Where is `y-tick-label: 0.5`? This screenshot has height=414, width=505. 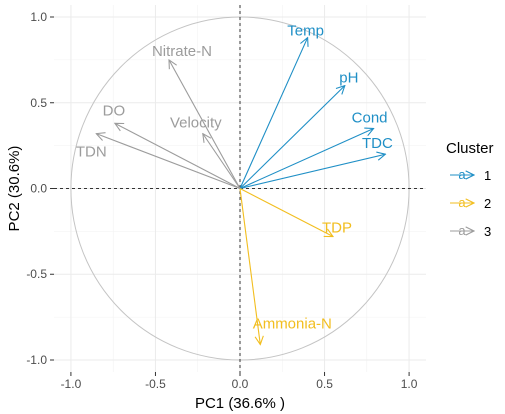 y-tick-label: 0.5 is located at coordinates (38, 103).